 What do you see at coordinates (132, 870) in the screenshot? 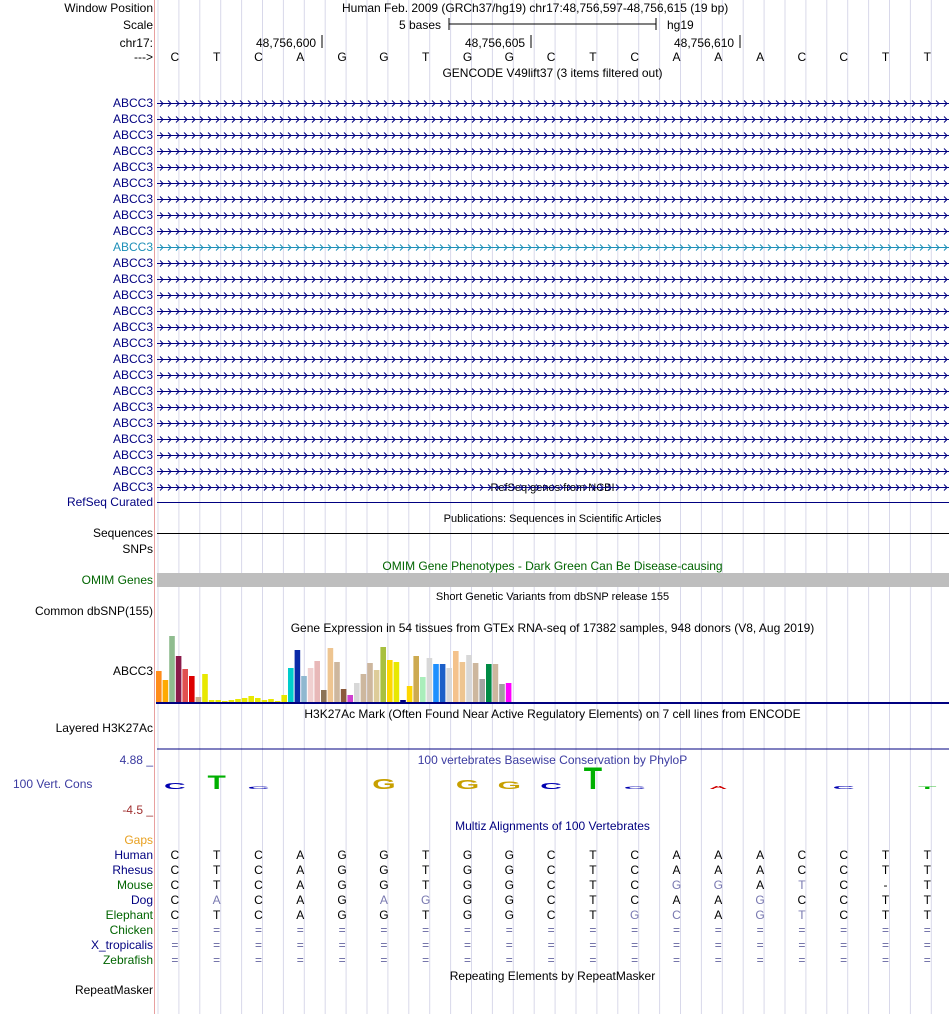
I see `species-label: Rhesus` at bounding box center [132, 870].